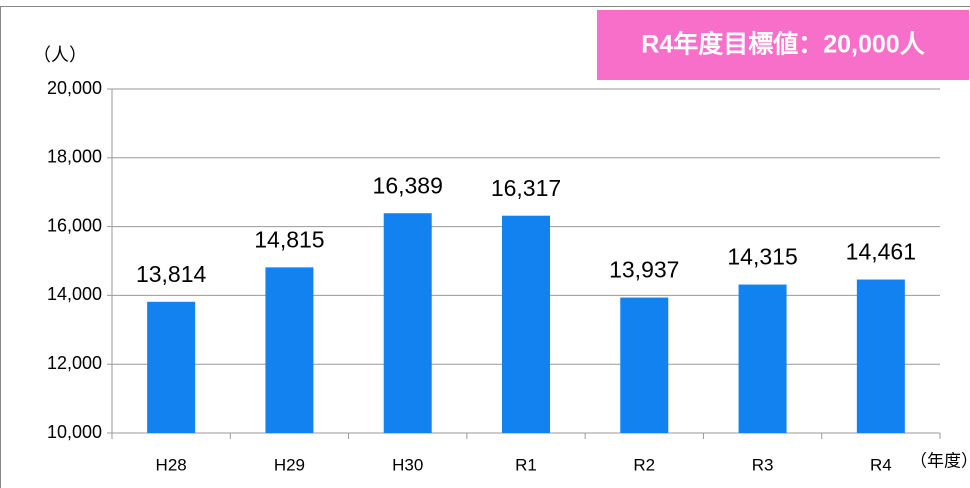 The image size is (970, 488). I want to click on x-tick-label: H29, so click(289, 464).